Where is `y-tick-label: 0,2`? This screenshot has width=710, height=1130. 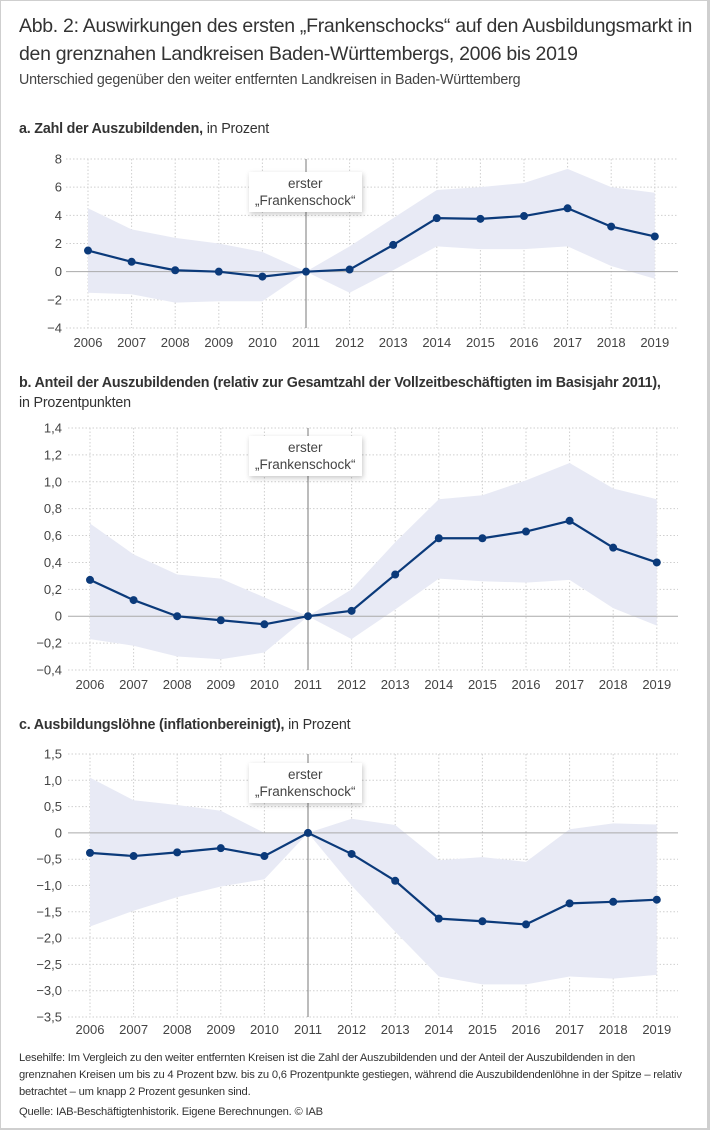 y-tick-label: 0,2 is located at coordinates (53, 589).